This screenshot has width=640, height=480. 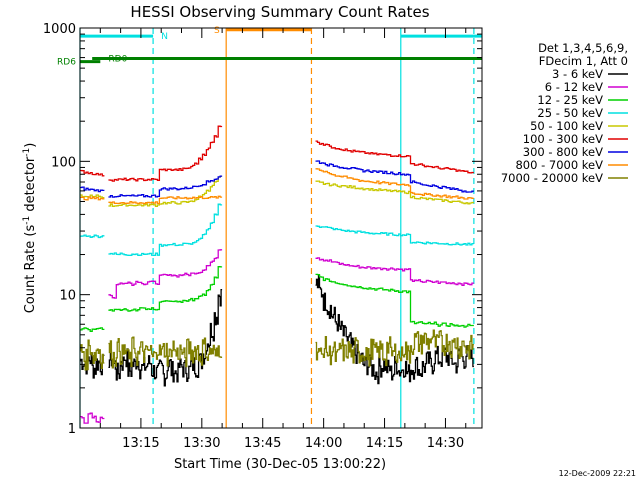 I want to click on y-tick-label-100: 100, so click(x=63, y=162).